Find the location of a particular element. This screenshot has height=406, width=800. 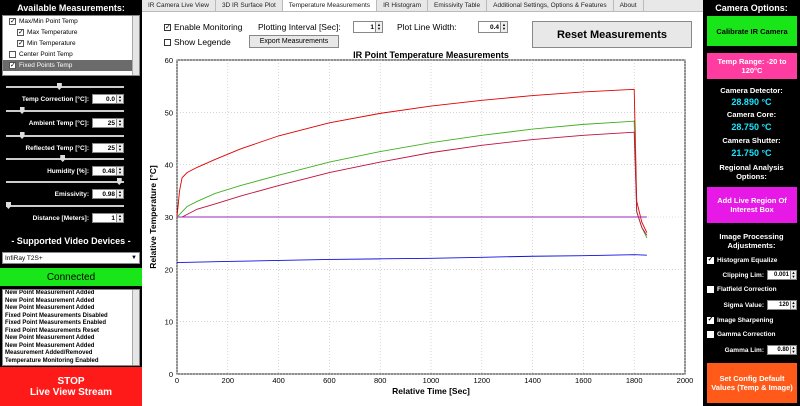

tab-3: IR Histogram is located at coordinates (402, 5).